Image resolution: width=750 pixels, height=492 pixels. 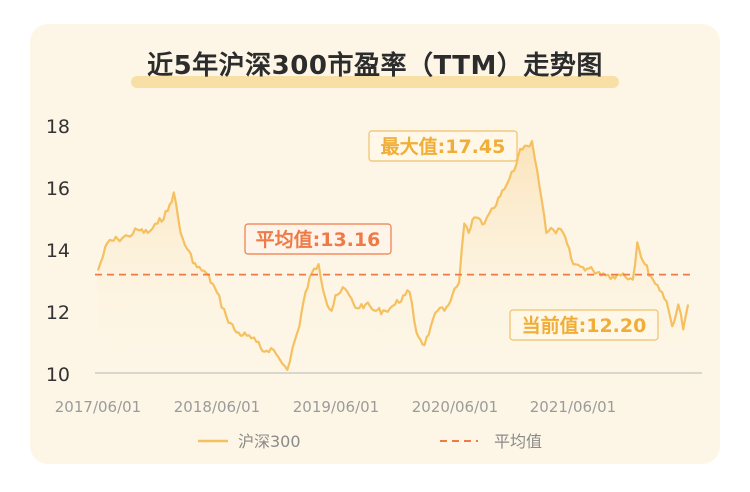 I want to click on annotation-max: 最大值:17.45, so click(x=443, y=146).